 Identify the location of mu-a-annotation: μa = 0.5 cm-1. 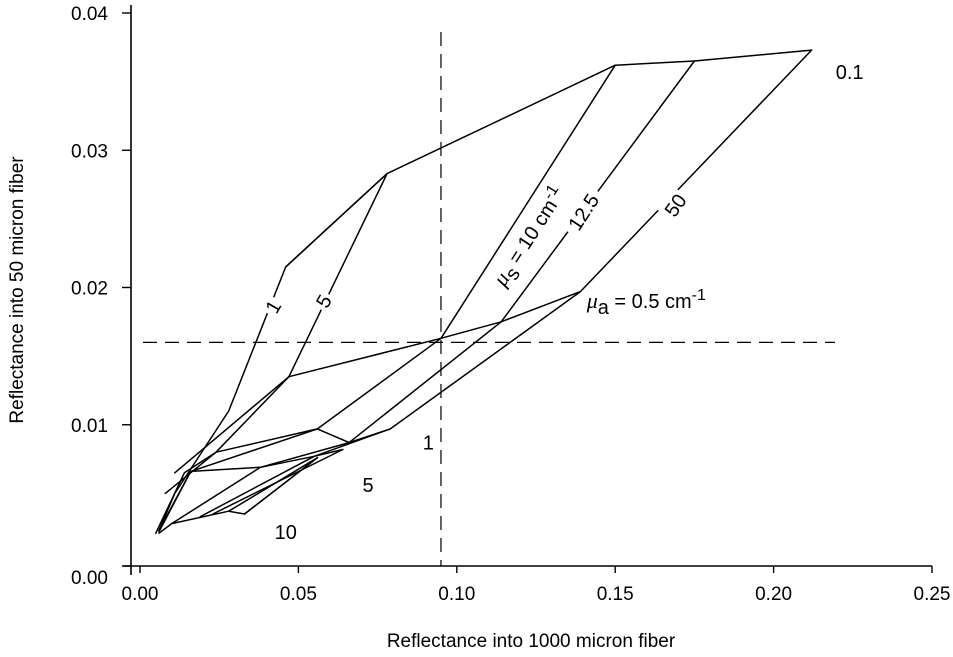
(646, 303).